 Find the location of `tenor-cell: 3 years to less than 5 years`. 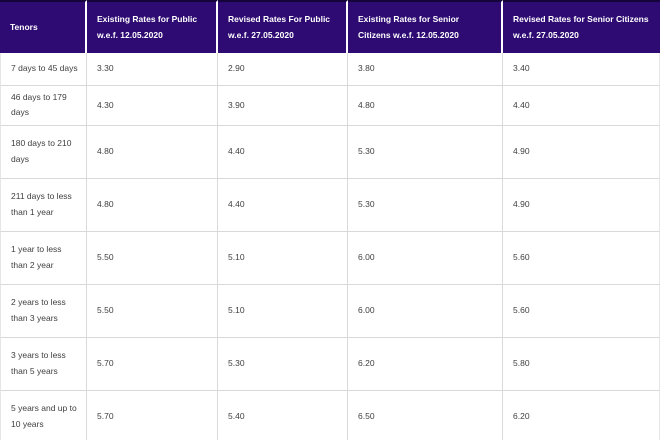

tenor-cell: 3 years to less than 5 years is located at coordinates (43, 364).